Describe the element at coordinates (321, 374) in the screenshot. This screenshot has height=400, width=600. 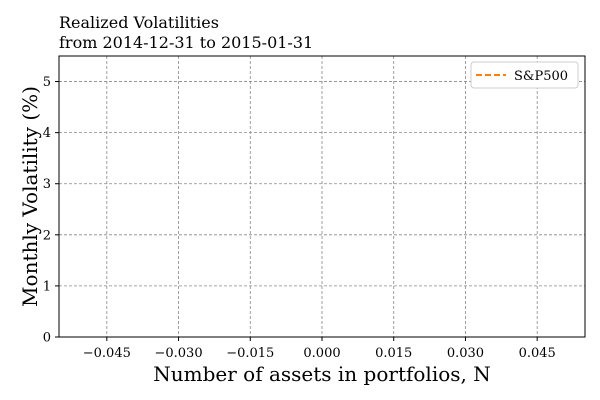
I see `x-axis-label: Number of assets in portfolios, N` at that location.